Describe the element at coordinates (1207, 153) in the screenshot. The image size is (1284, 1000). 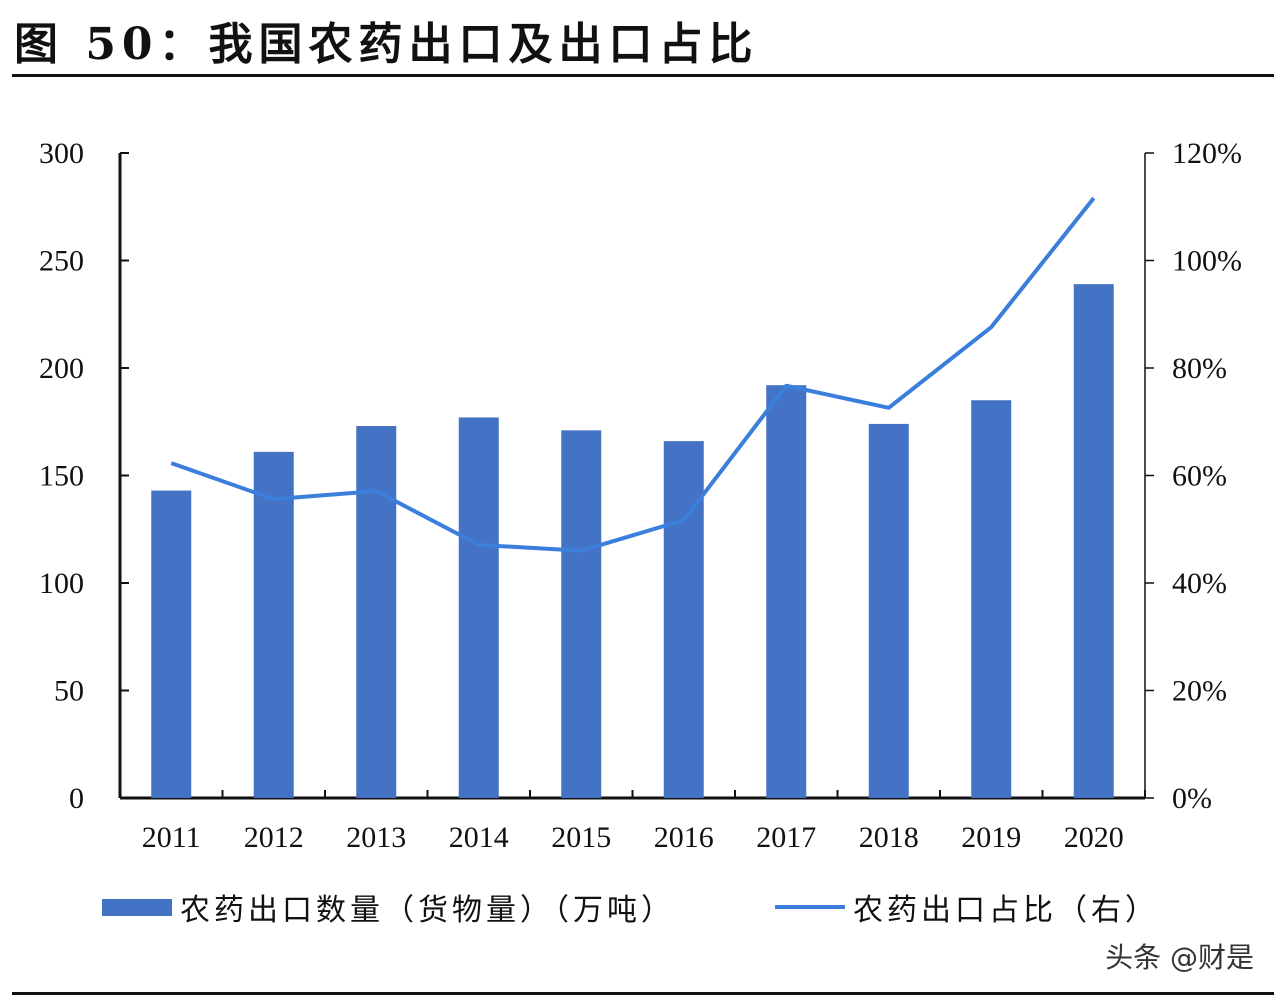
I see `right-tick-label: 120%` at that location.